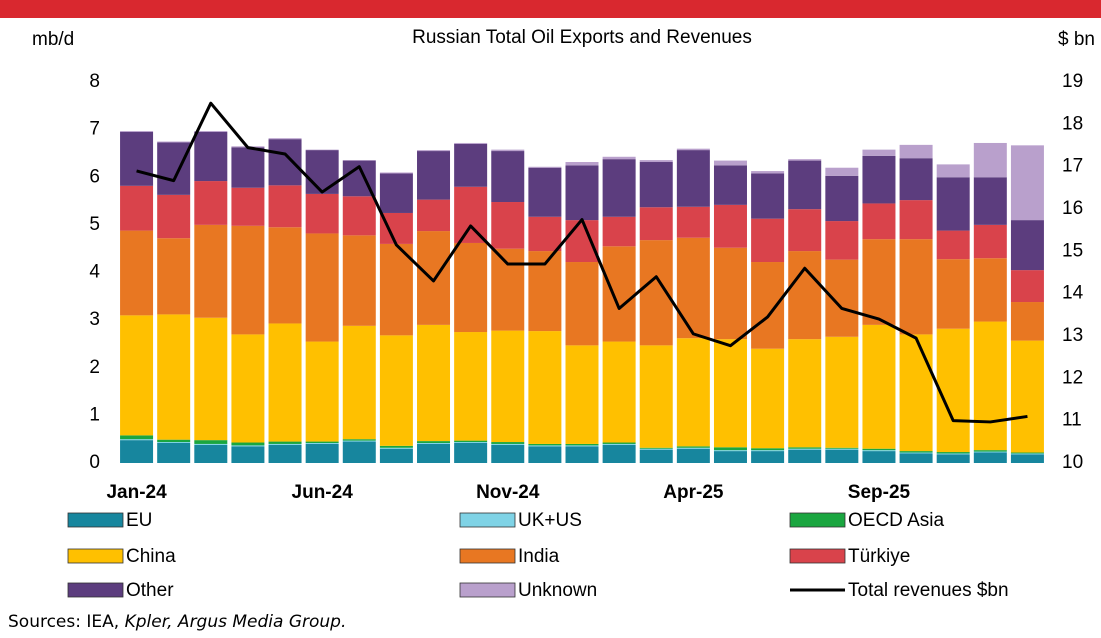 The image size is (1101, 638). Describe the element at coordinates (539, 556) in the screenshot. I see `legend-label: India` at that location.